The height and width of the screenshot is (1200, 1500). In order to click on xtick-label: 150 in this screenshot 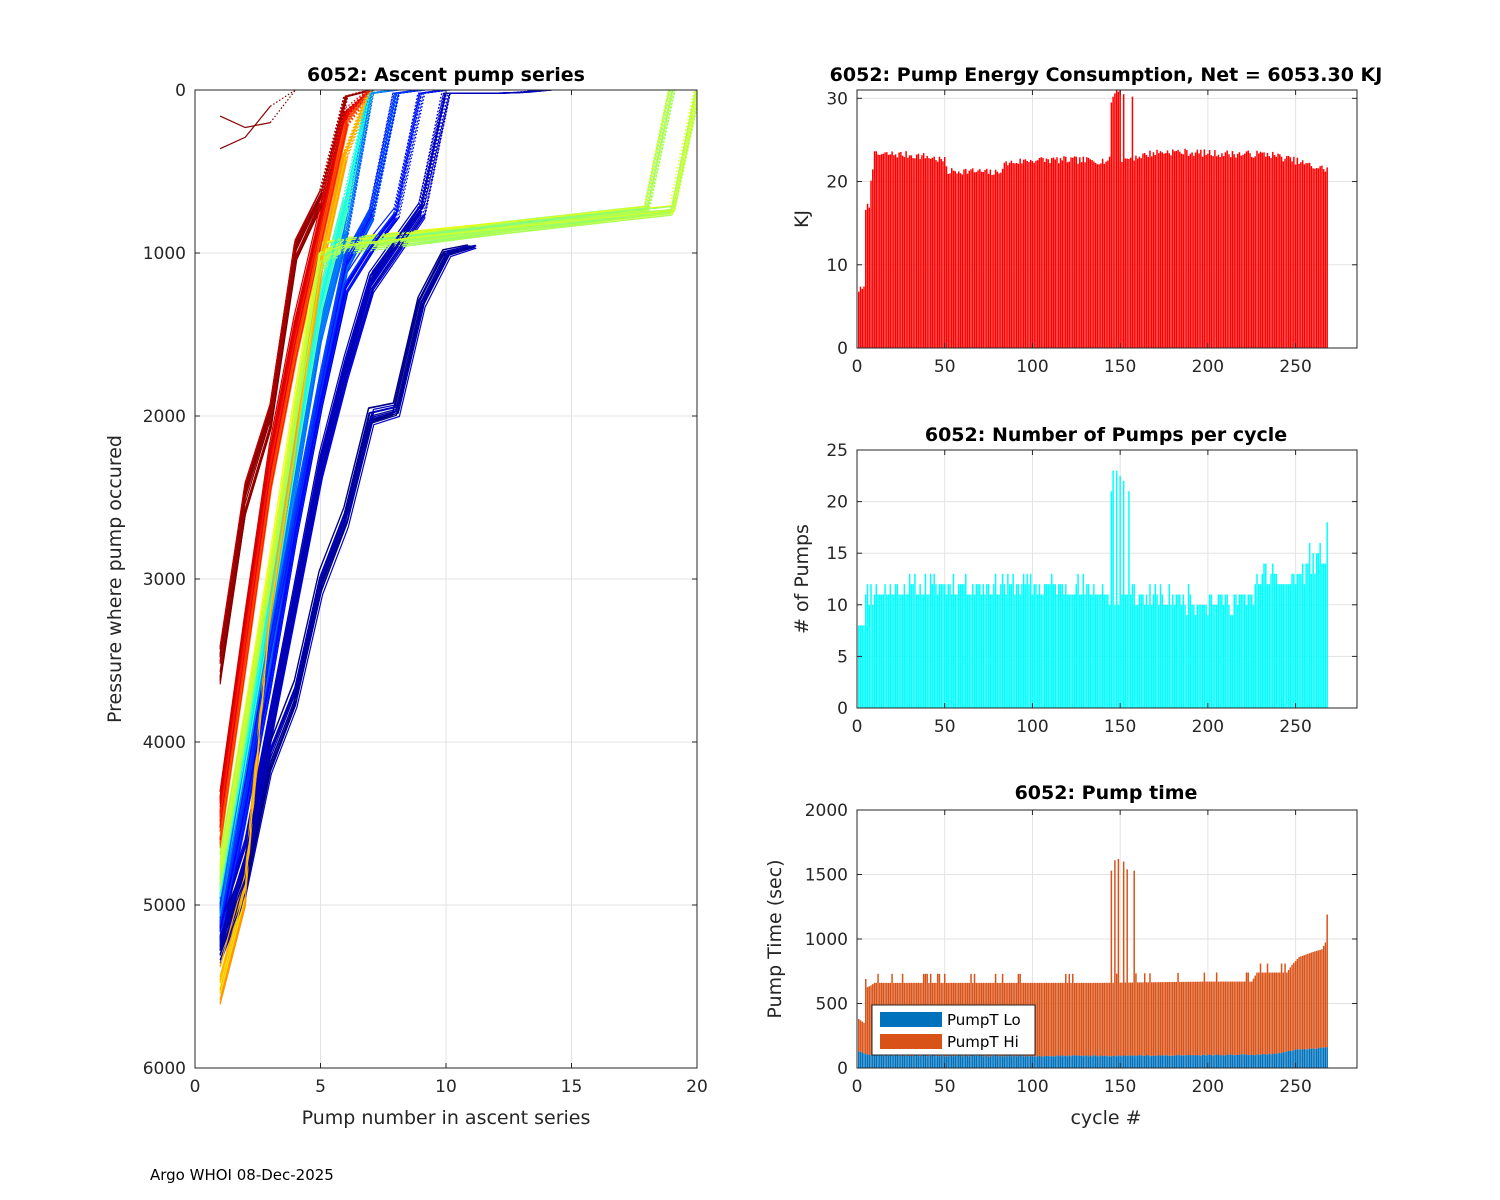, I will do `click(1120, 1087)`.